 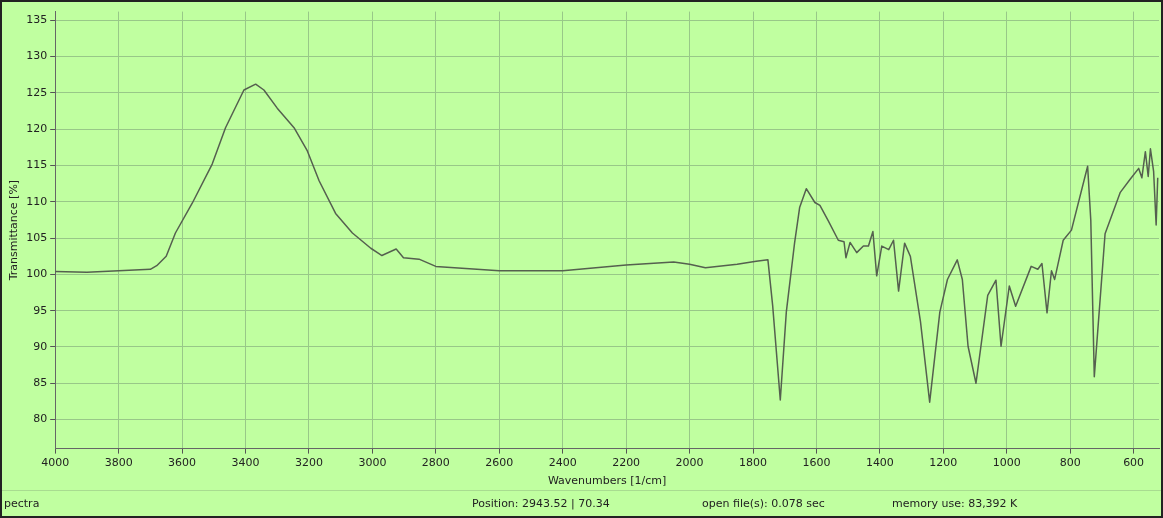 What do you see at coordinates (37, 20) in the screenshot?
I see `y-tick-label: 135` at bounding box center [37, 20].